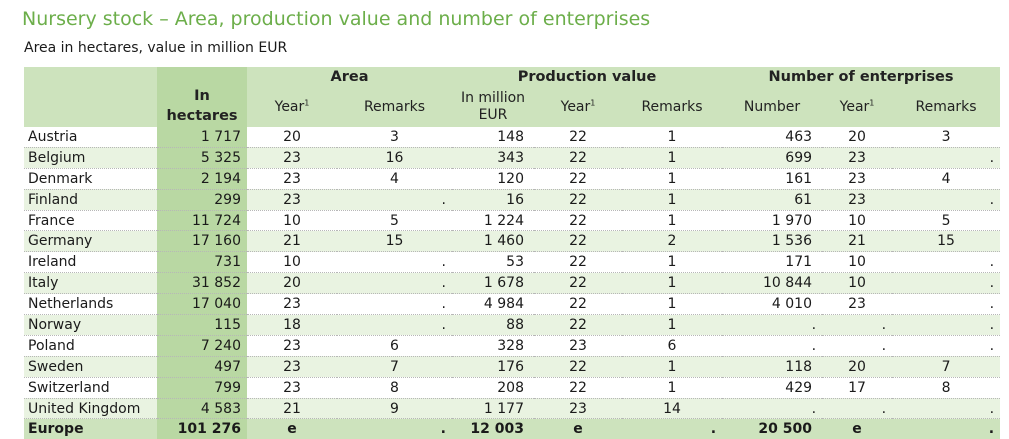  I want to click on cell-production-value: 88, so click(493, 325).